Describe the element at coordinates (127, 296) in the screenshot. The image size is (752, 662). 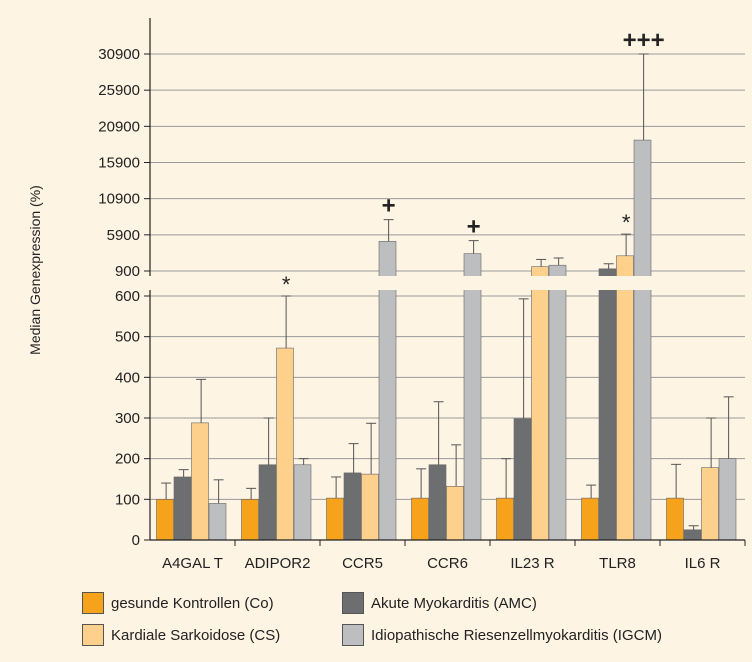
I see `tick-label-lower-6: 600` at that location.